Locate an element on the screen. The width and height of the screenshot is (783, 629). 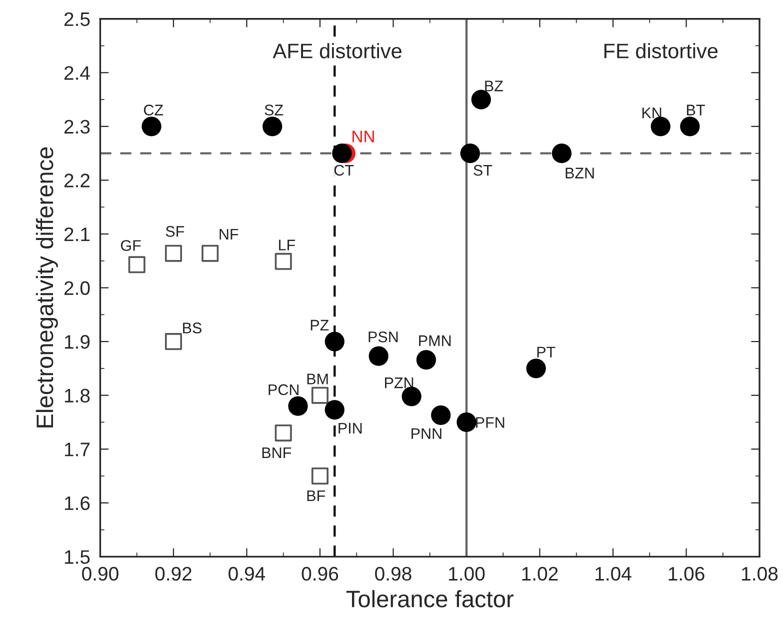
annotation: BS is located at coordinates (192, 328).